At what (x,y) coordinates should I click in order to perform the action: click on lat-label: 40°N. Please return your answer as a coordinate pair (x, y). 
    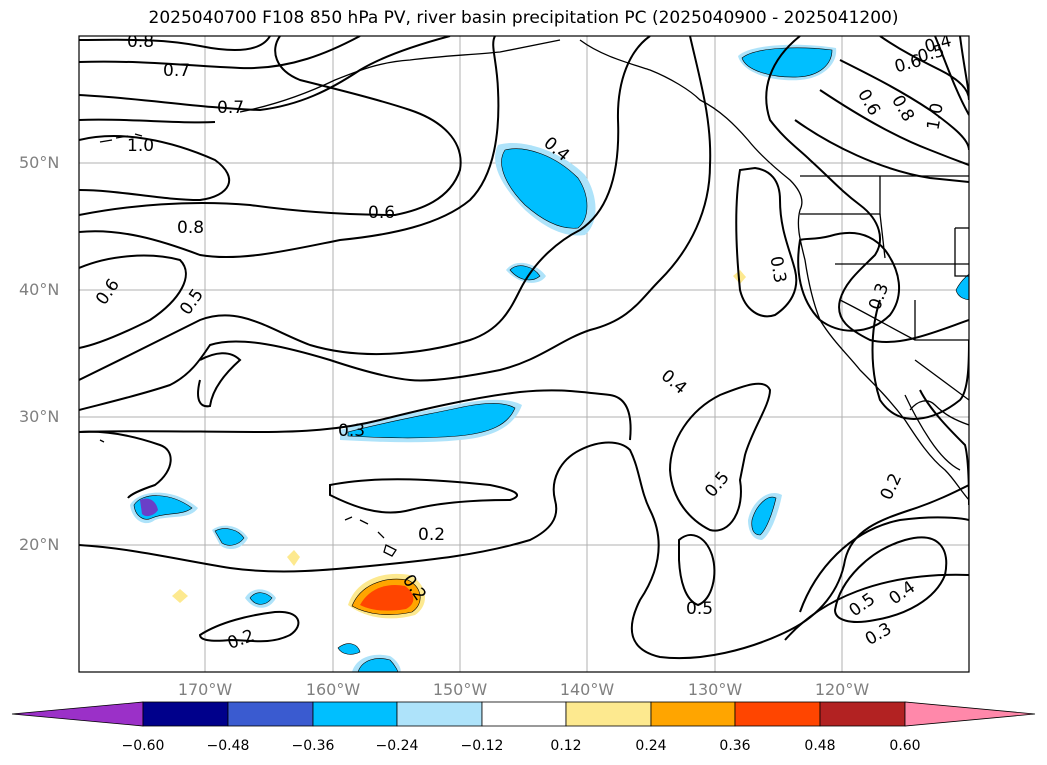
    Looking at the image, I should click on (39, 289).